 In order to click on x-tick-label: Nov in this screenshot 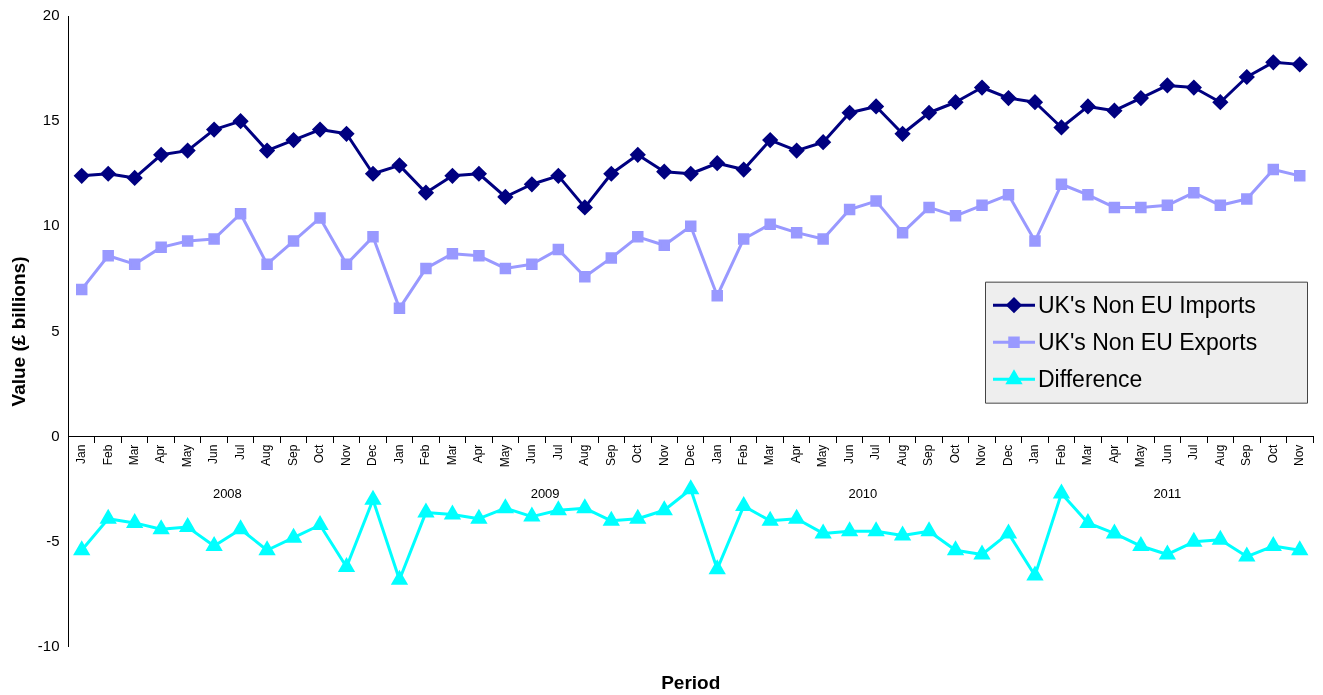, I will do `click(663, 455)`.